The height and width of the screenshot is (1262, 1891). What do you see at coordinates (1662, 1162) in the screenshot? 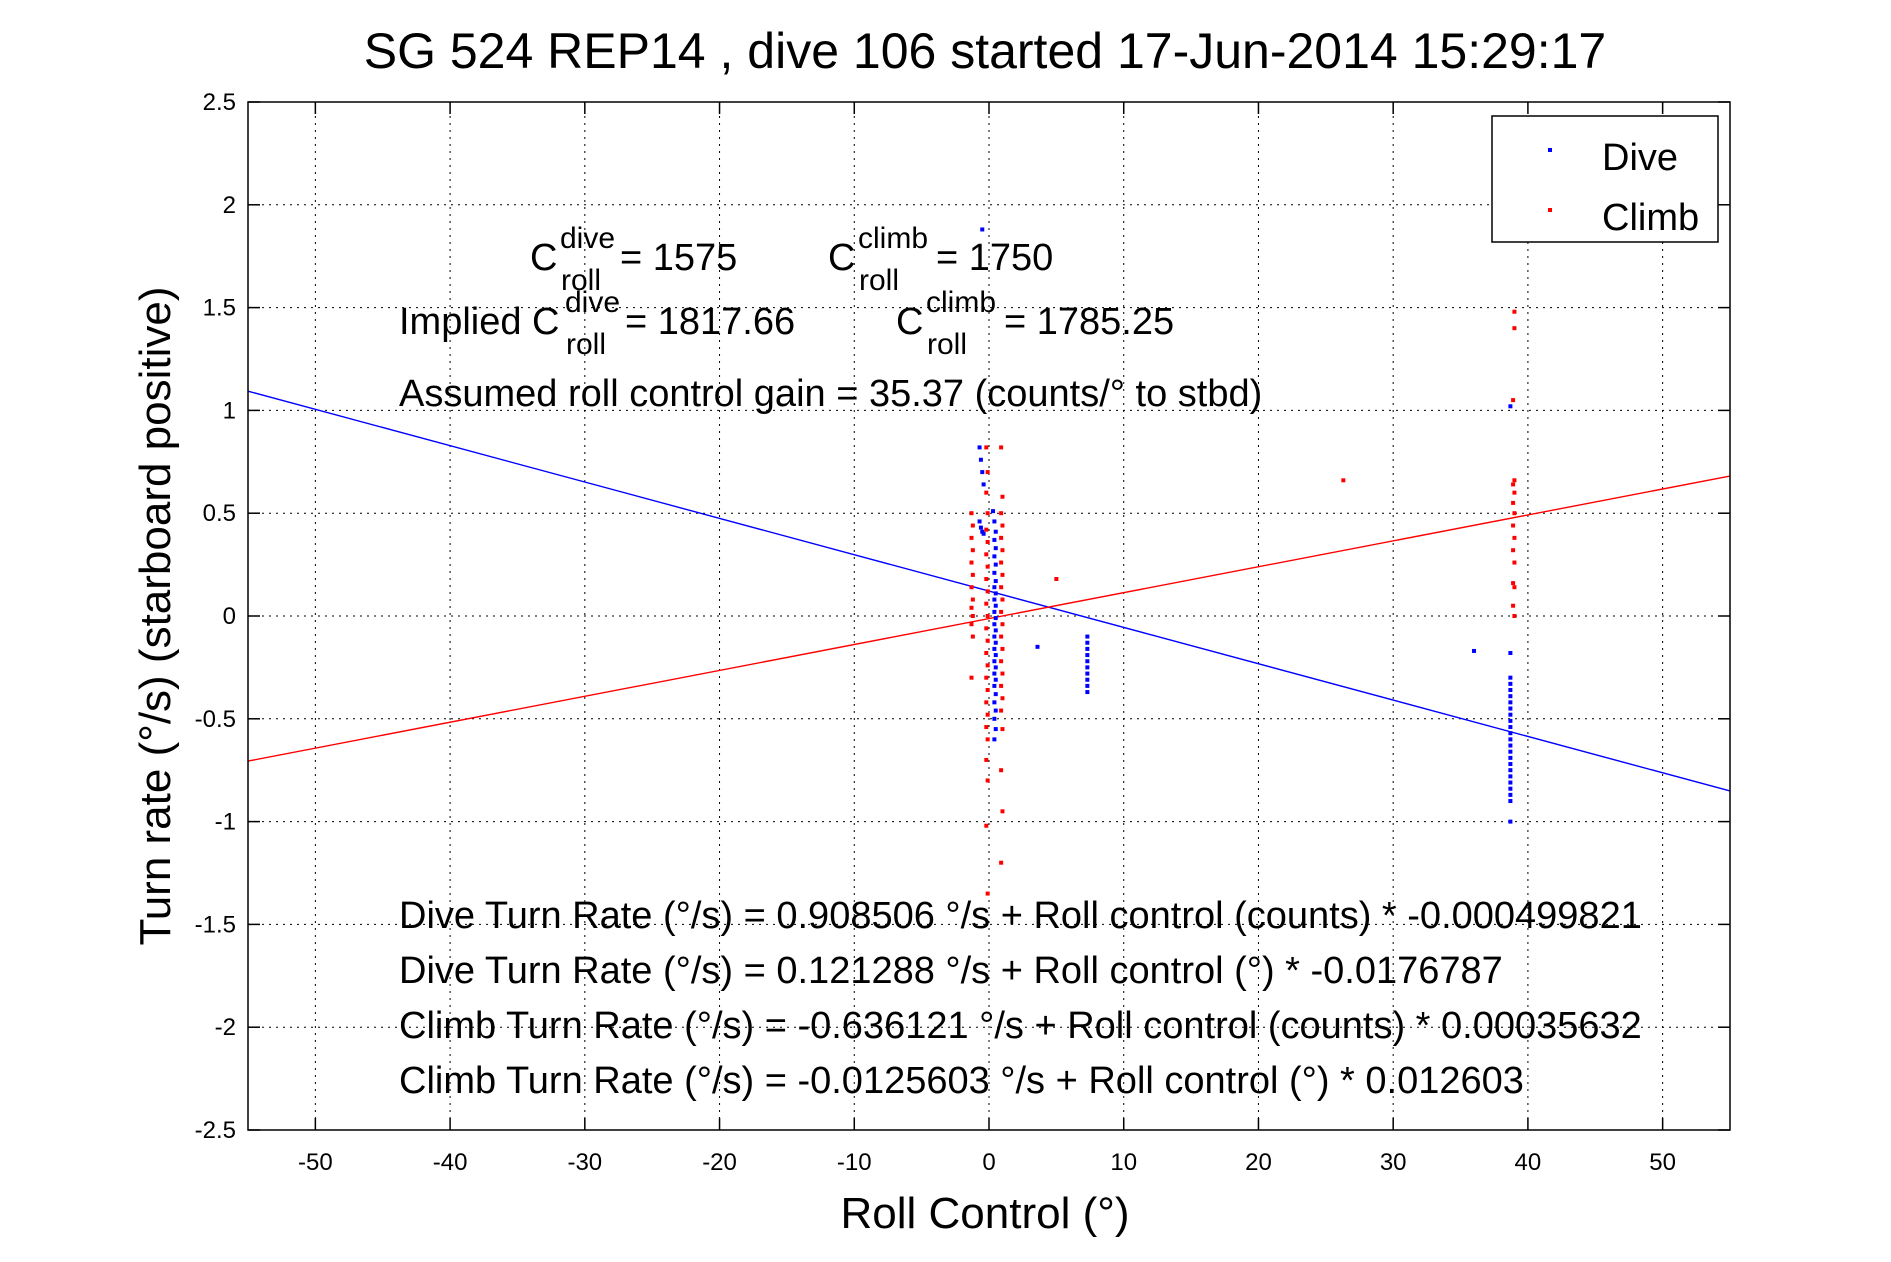
I see `x-tick-label: 50` at bounding box center [1662, 1162].